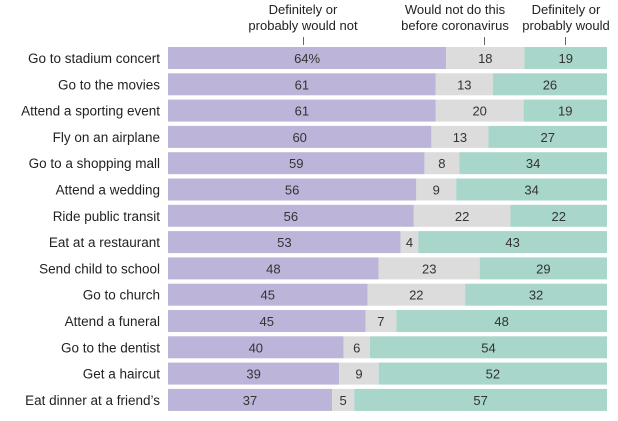 This screenshot has height=421, width=618. What do you see at coordinates (122, 374) in the screenshot?
I see `category-label: Get a haircut` at bounding box center [122, 374].